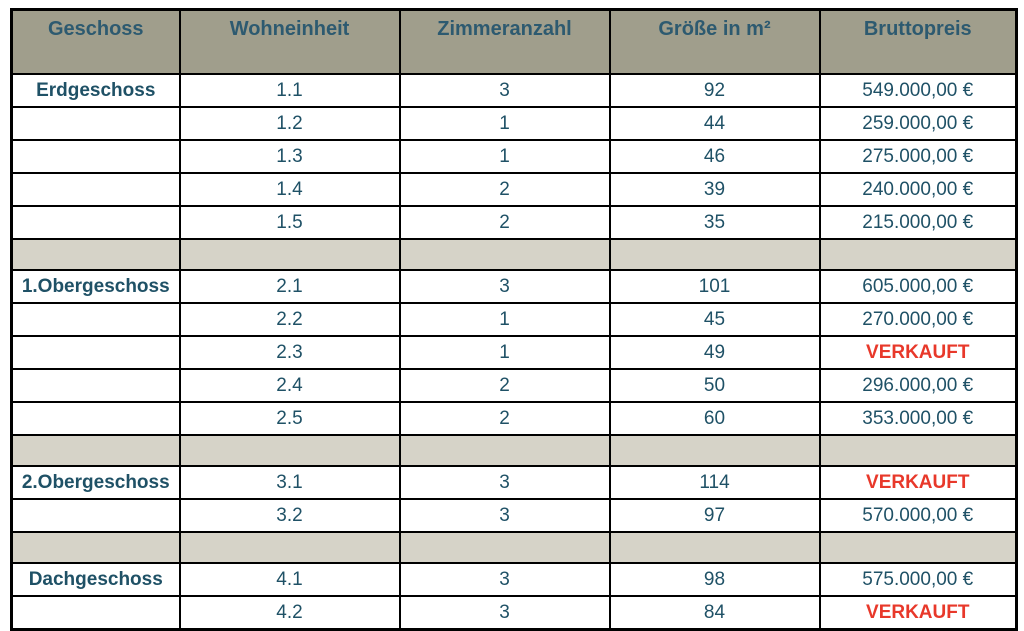 The image size is (1024, 631). Describe the element at coordinates (289, 579) in the screenshot. I see `unit-cell: 4.1` at that location.